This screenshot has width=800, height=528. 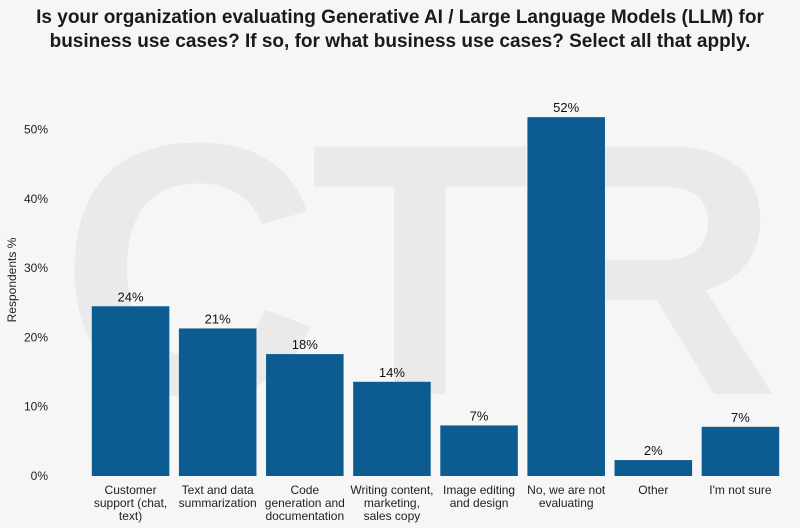 I want to click on y-tick-label: 30%, so click(x=36, y=268).